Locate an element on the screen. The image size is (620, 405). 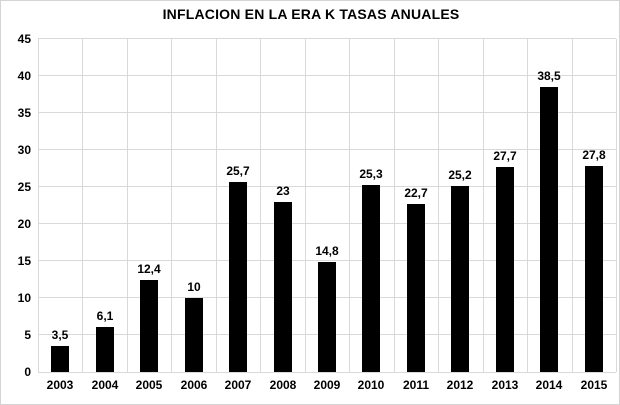
x-axis-tick-label: 2009 is located at coordinates (327, 385).